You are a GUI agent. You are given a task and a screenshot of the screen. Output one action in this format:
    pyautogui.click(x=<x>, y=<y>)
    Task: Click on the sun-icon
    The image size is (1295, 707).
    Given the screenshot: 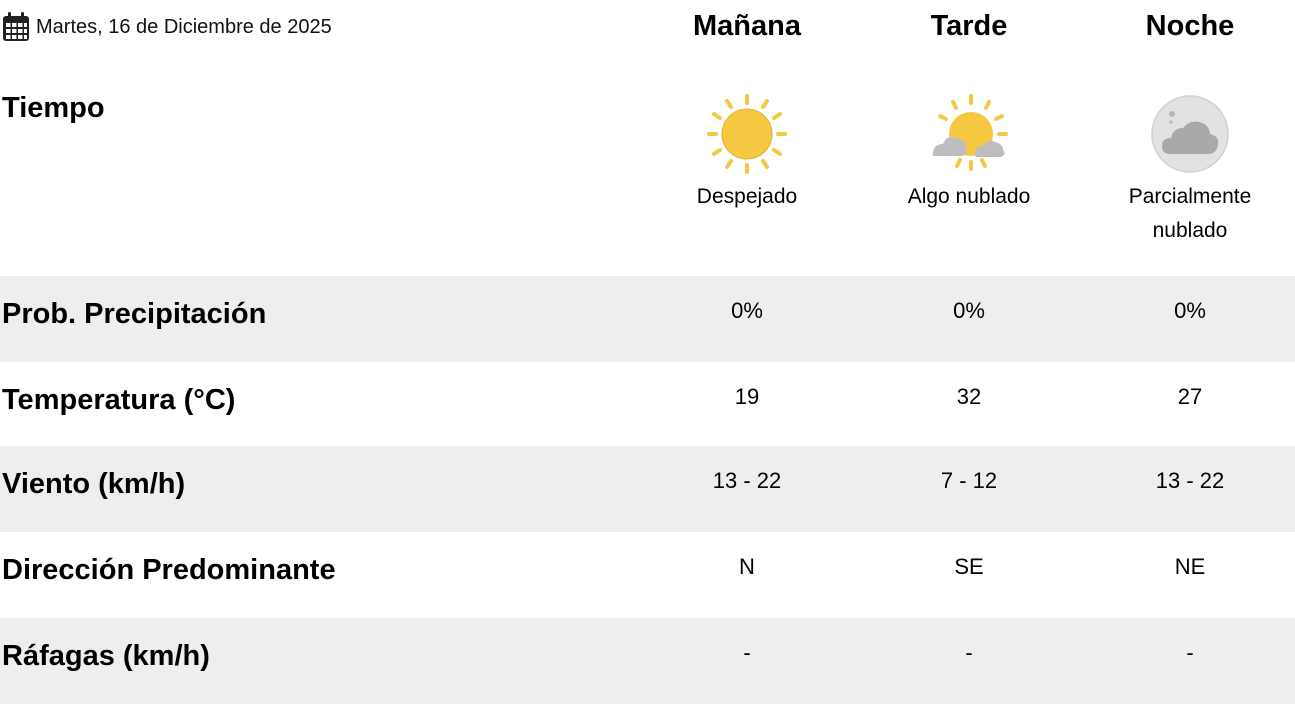 What is the action you would take?
    pyautogui.click(x=747, y=134)
    